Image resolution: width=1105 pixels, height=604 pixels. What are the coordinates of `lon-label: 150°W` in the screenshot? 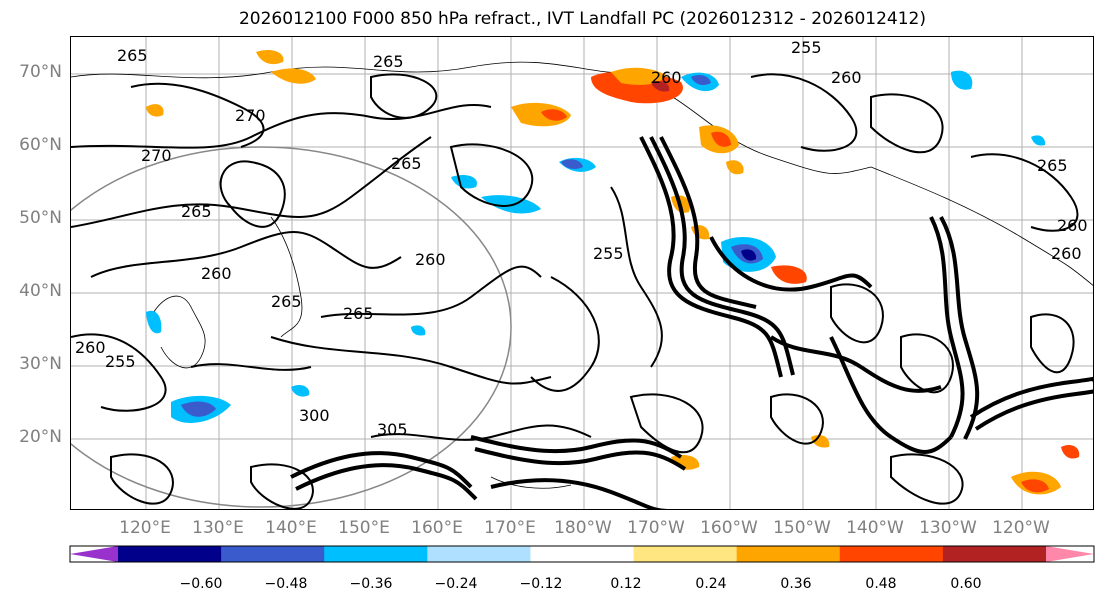 It's located at (802, 528).